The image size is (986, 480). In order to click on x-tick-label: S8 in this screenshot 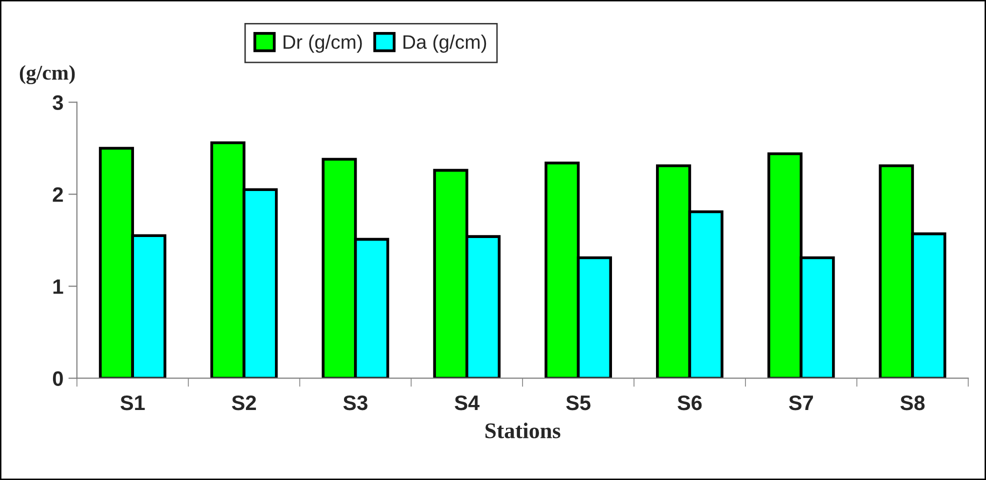, I will do `click(912, 402)`.